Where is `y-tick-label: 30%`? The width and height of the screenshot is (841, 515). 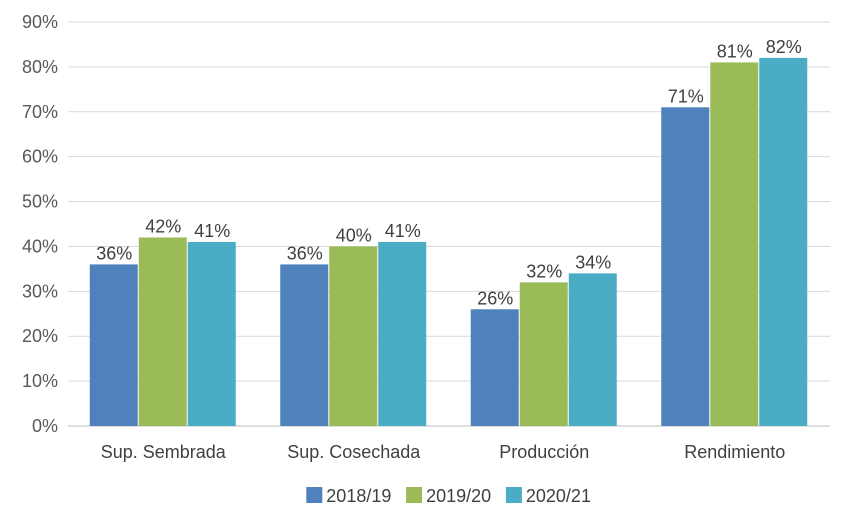
y-tick-label: 30% is located at coordinates (40, 291).